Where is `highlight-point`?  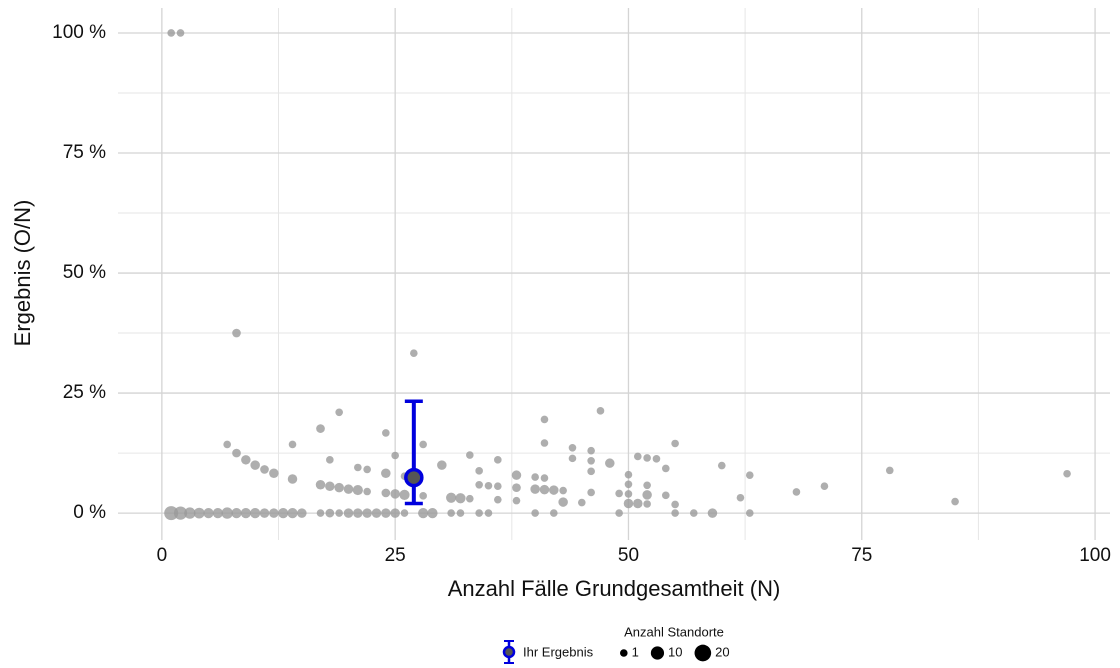 highlight-point is located at coordinates (414, 477).